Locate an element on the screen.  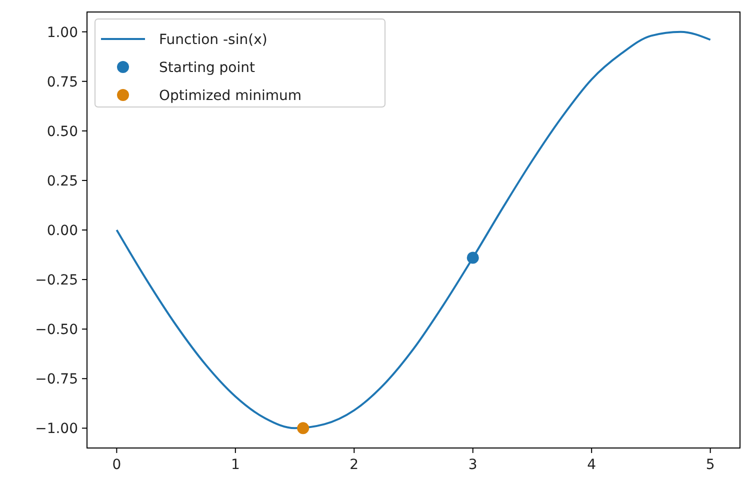
x-tick-label: 3 is located at coordinates (473, 465).